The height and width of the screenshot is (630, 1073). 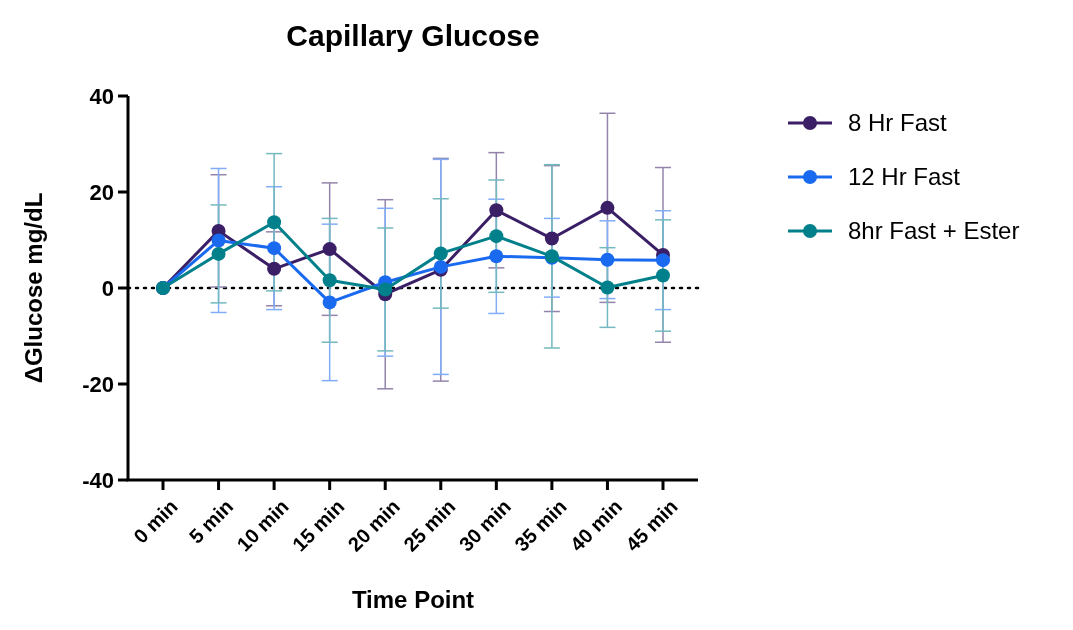 I want to click on legend-label: 8hr Fast + Ester, so click(x=934, y=231).